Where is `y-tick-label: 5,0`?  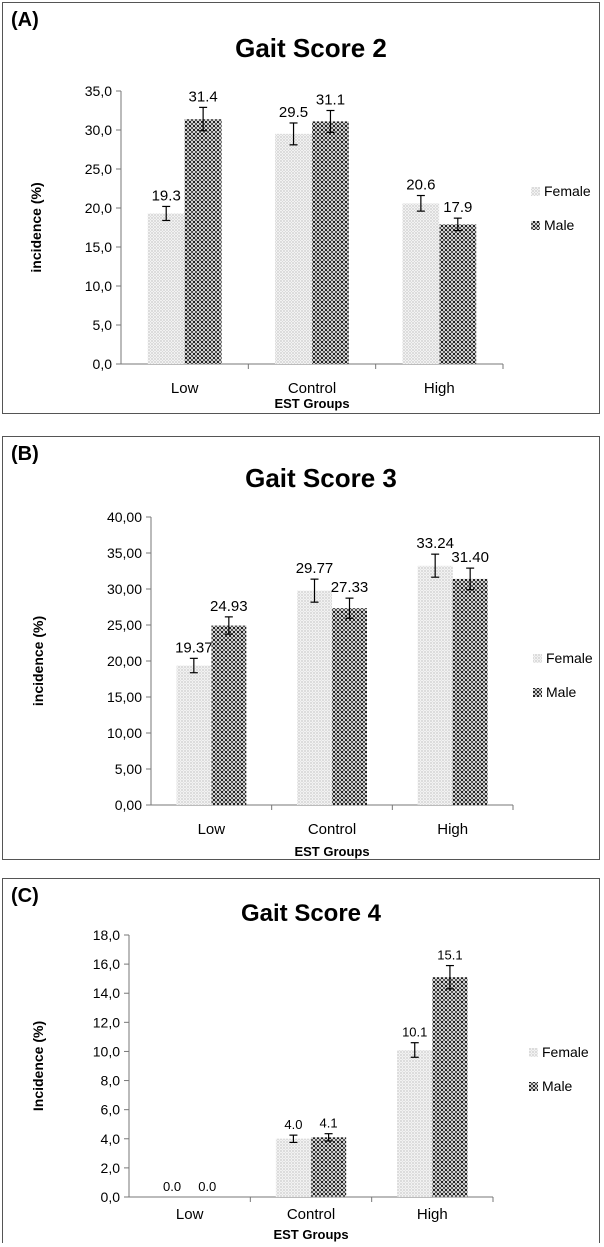 y-tick-label: 5,0 is located at coordinates (103, 325).